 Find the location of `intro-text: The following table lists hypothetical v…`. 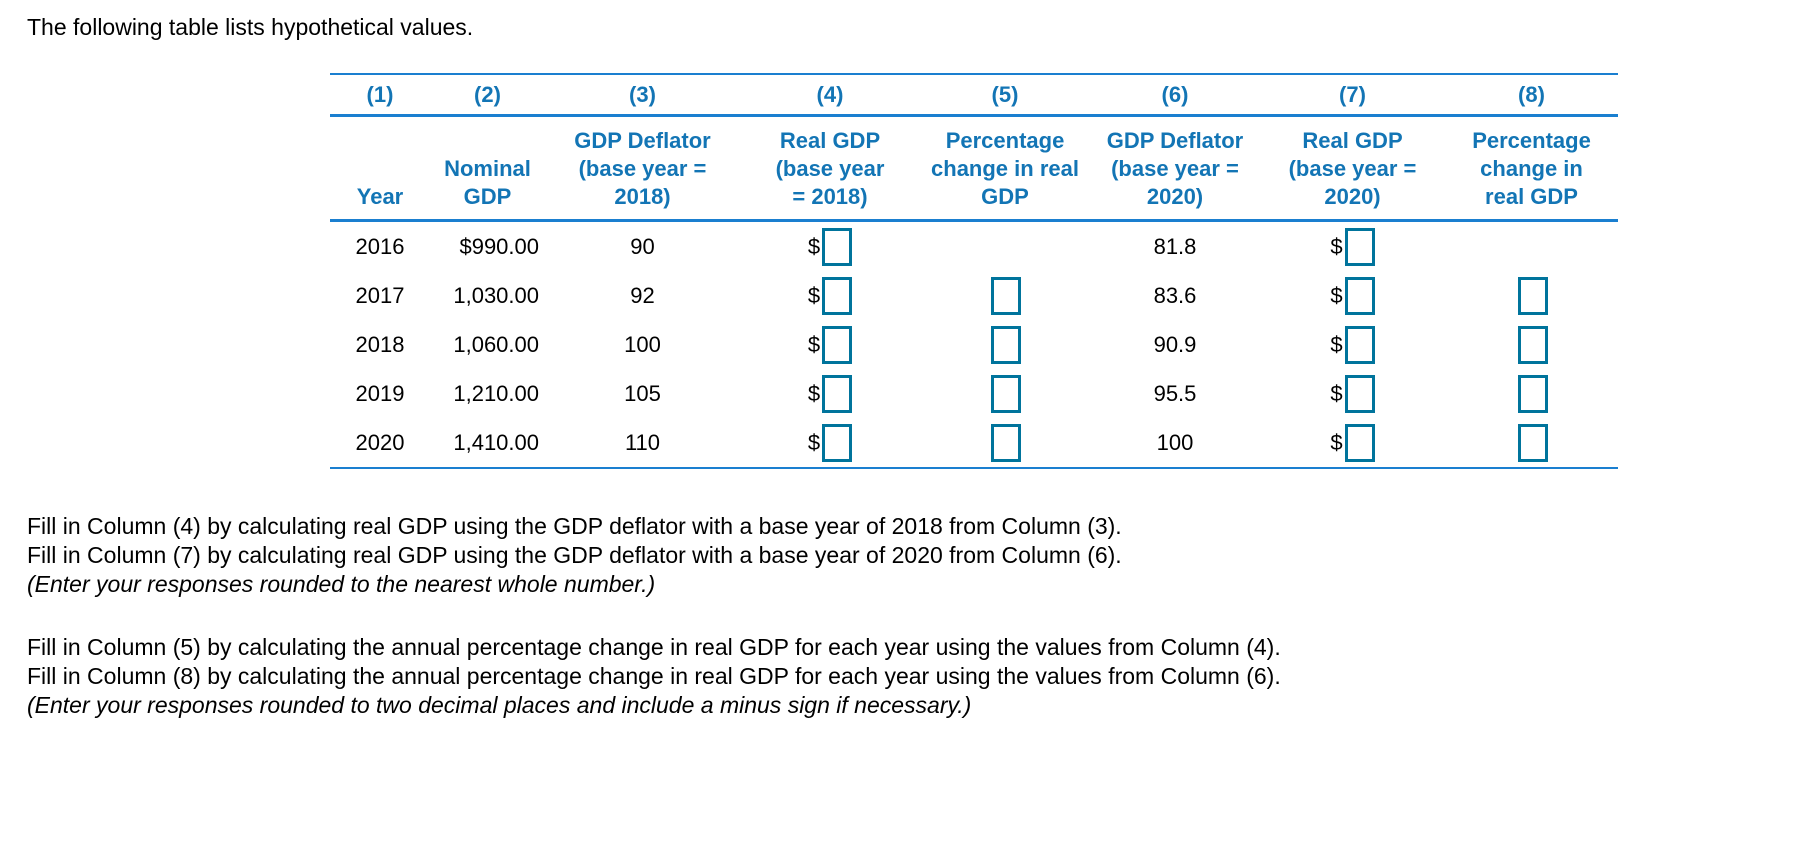

intro-text: The following table lists hypothetical v… is located at coordinates (250, 27).